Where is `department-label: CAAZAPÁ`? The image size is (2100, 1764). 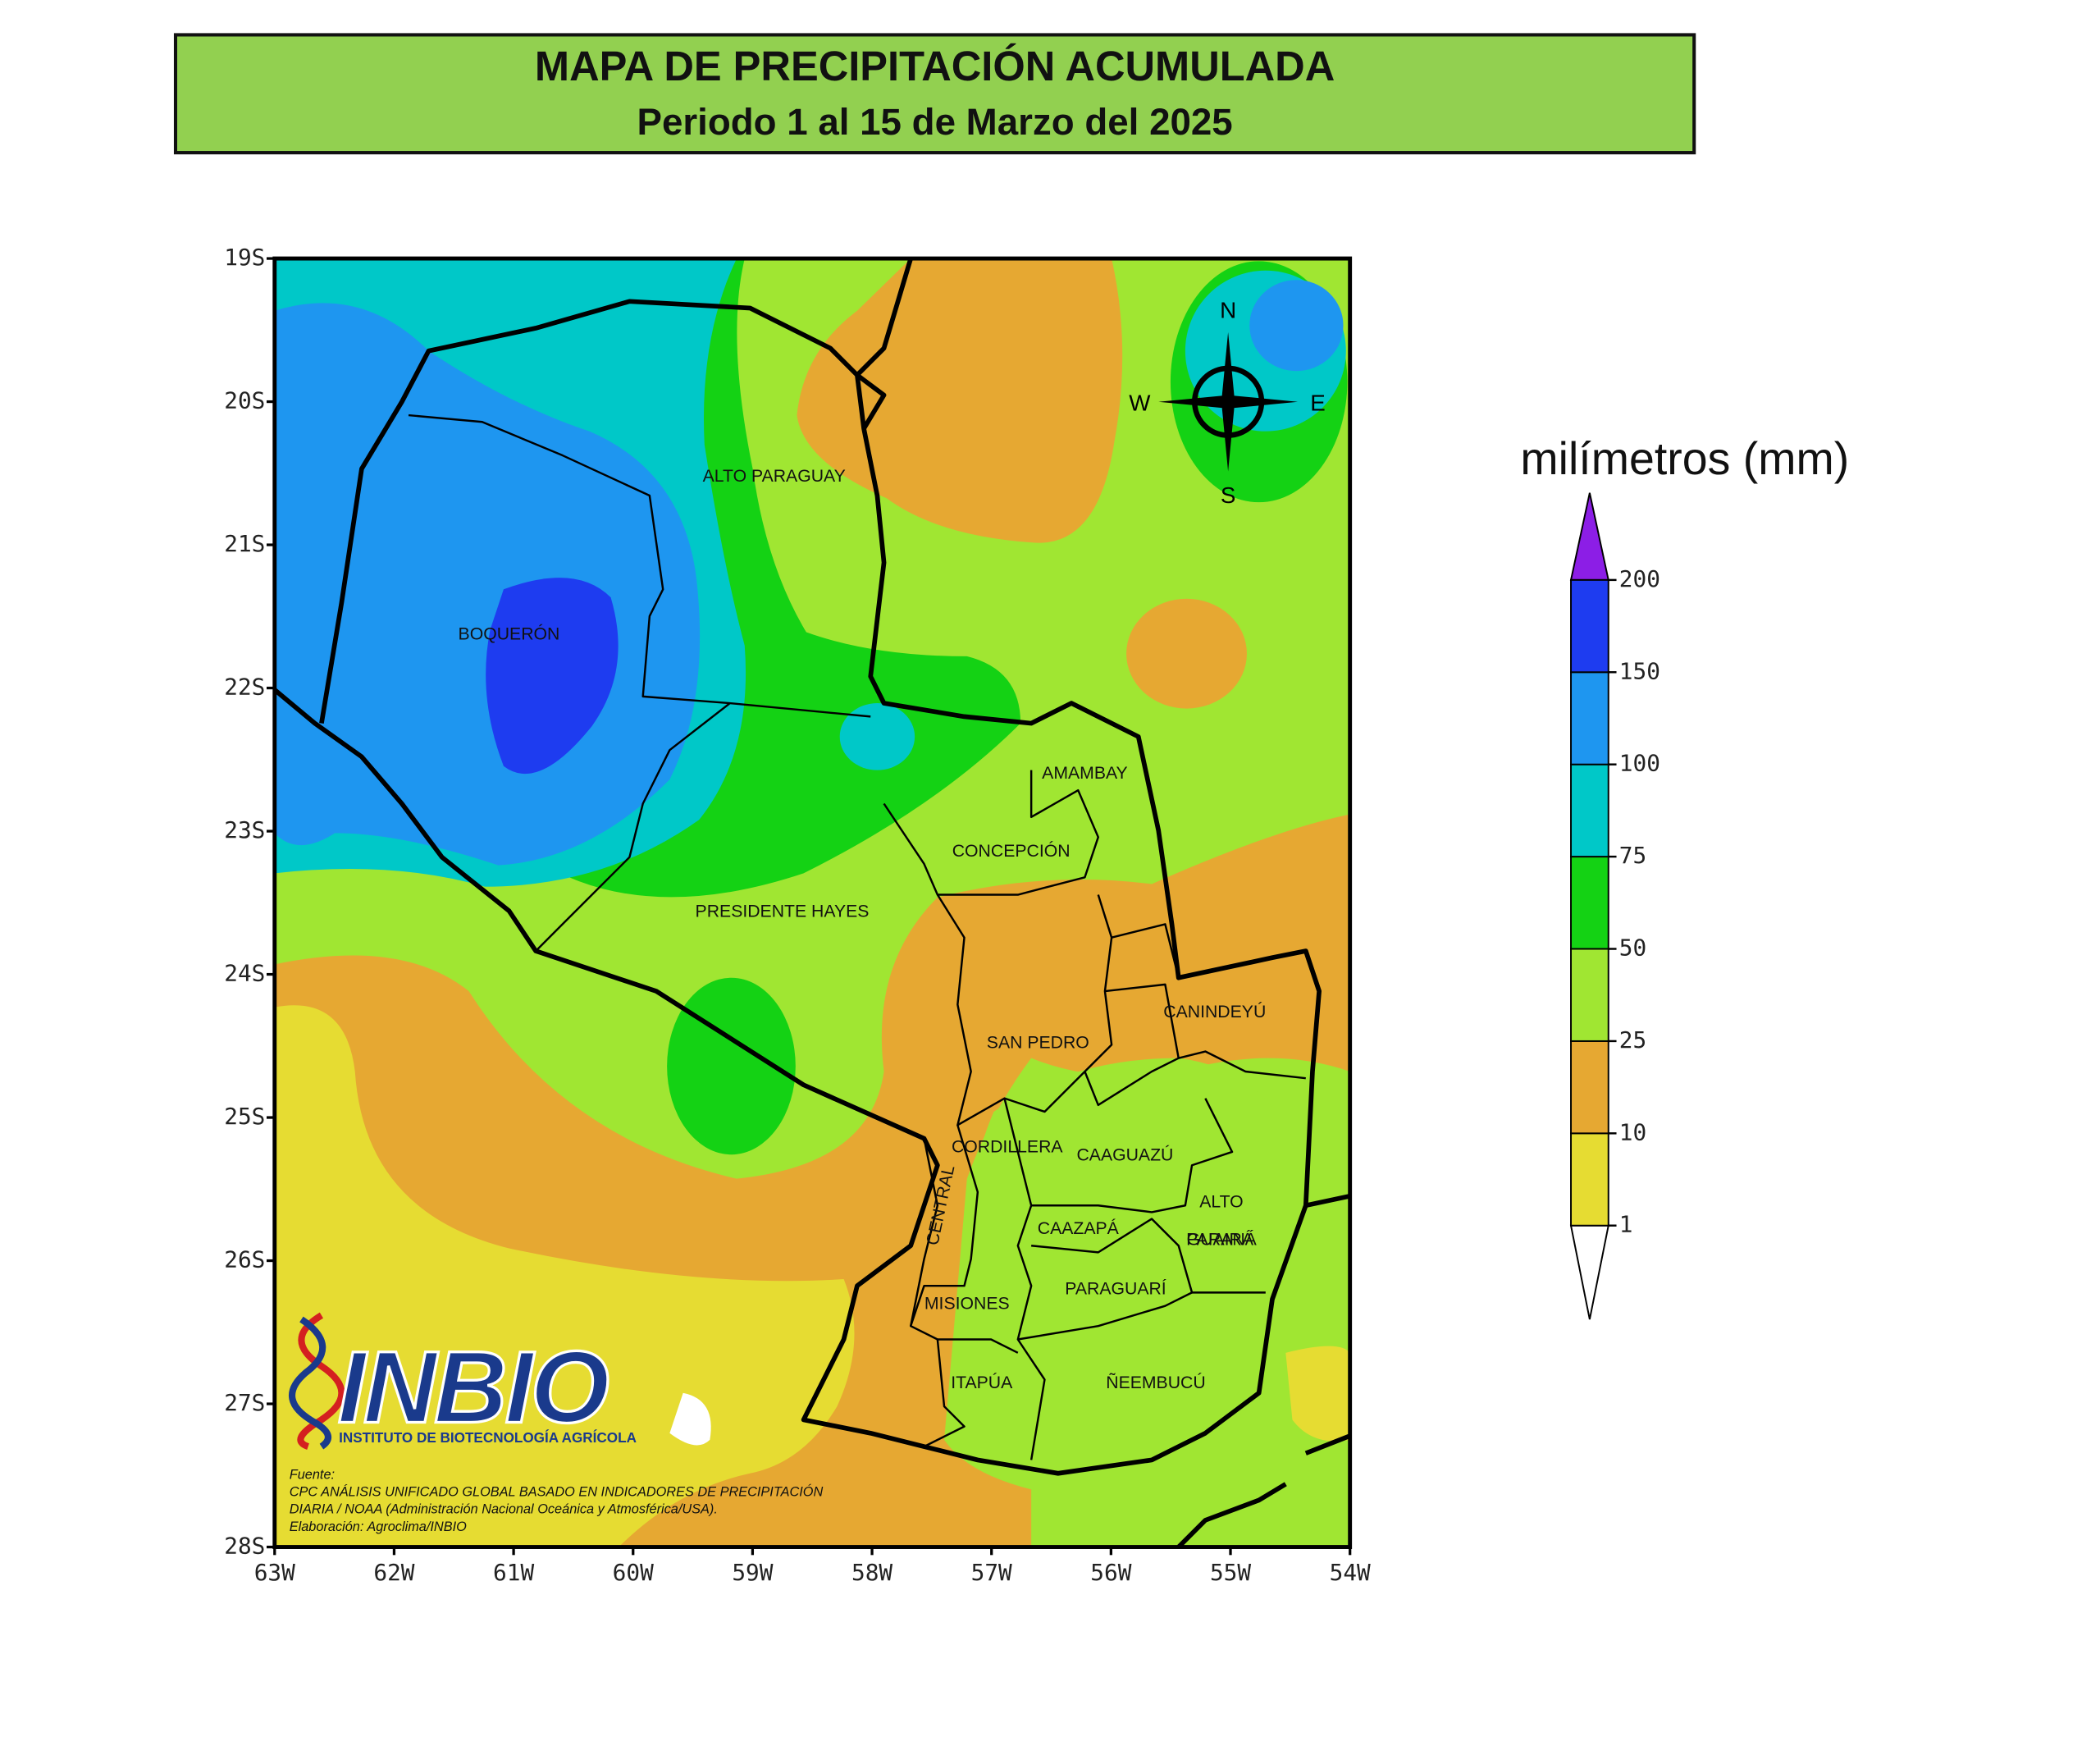
department-label: CAAZAPÁ is located at coordinates (1079, 1228).